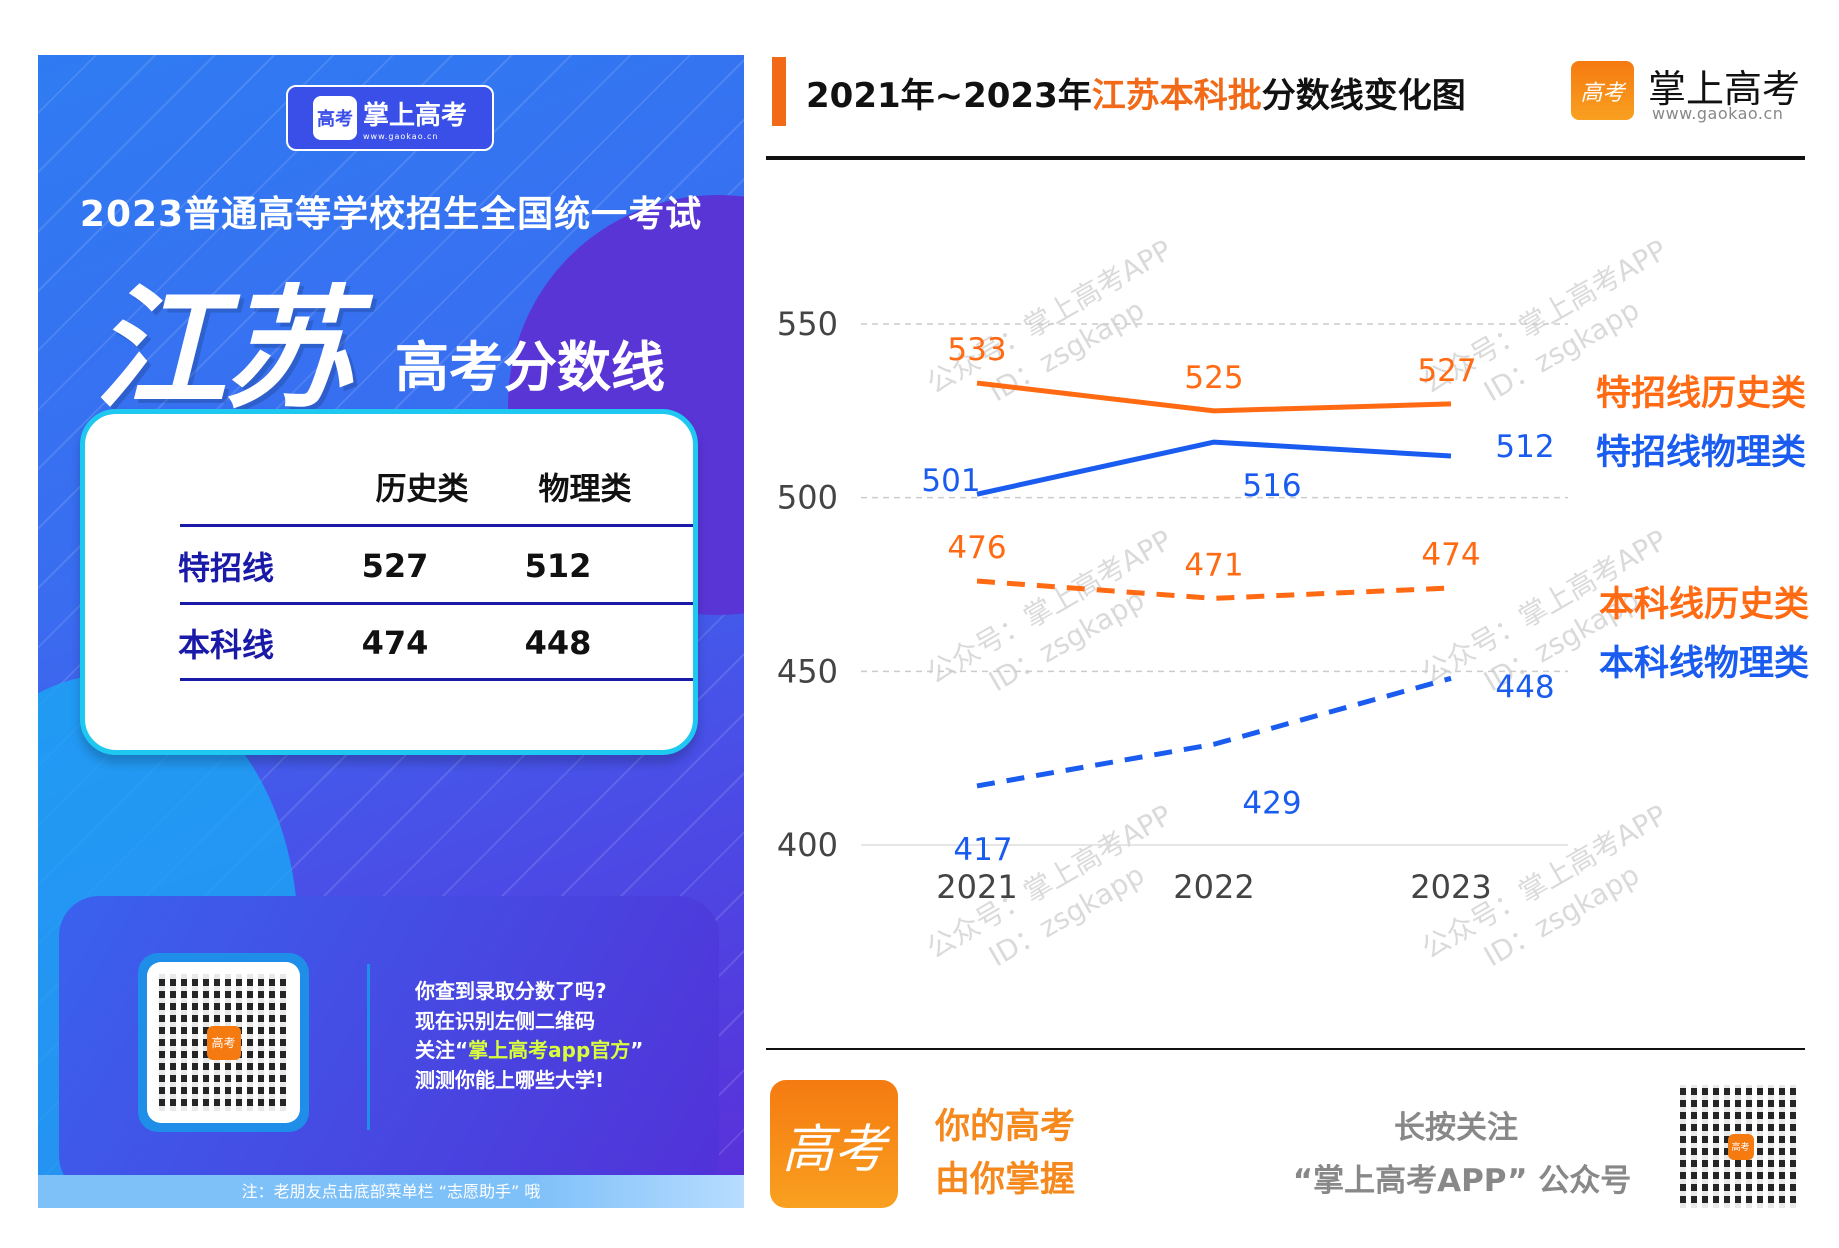  Describe the element at coordinates (1005, 1180) in the screenshot. I see `slogan-line: 由你掌握` at that location.